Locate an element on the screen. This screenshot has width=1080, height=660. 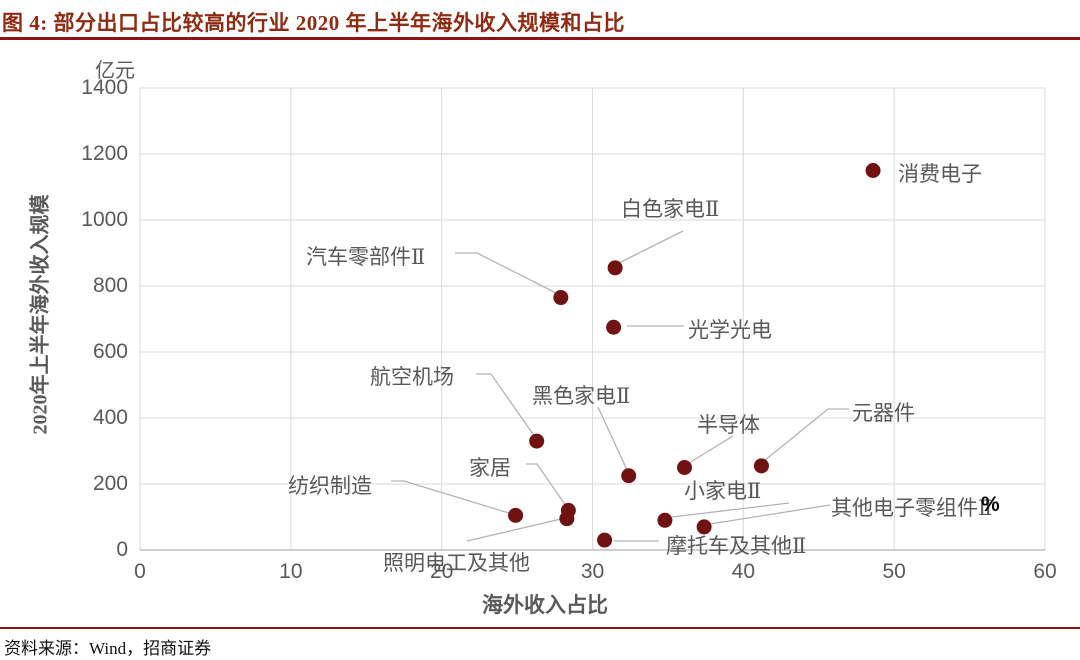
footer-divider-rule is located at coordinates (540, 628).